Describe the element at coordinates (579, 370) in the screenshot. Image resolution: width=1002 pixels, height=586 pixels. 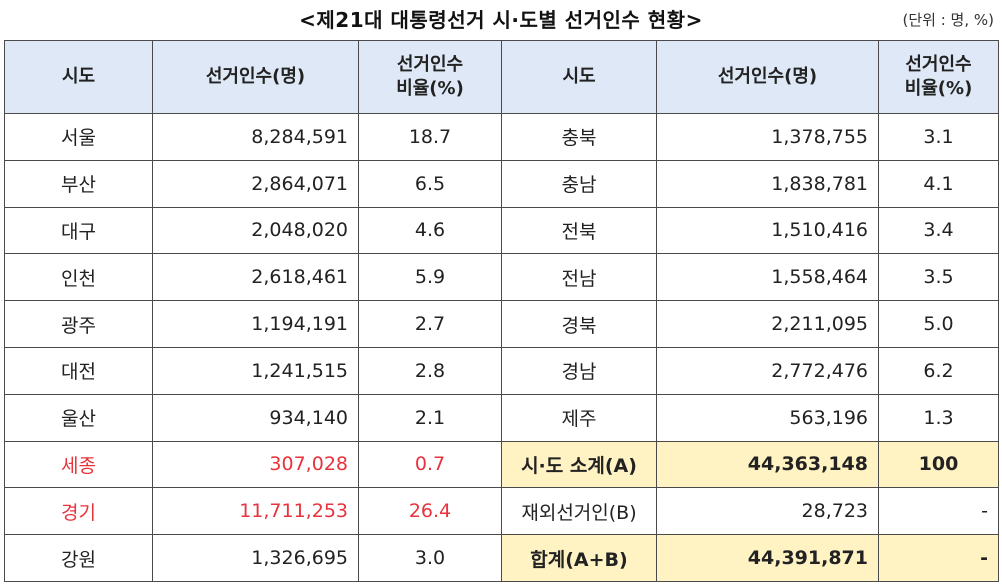
I see `region-cell: 경남` at that location.